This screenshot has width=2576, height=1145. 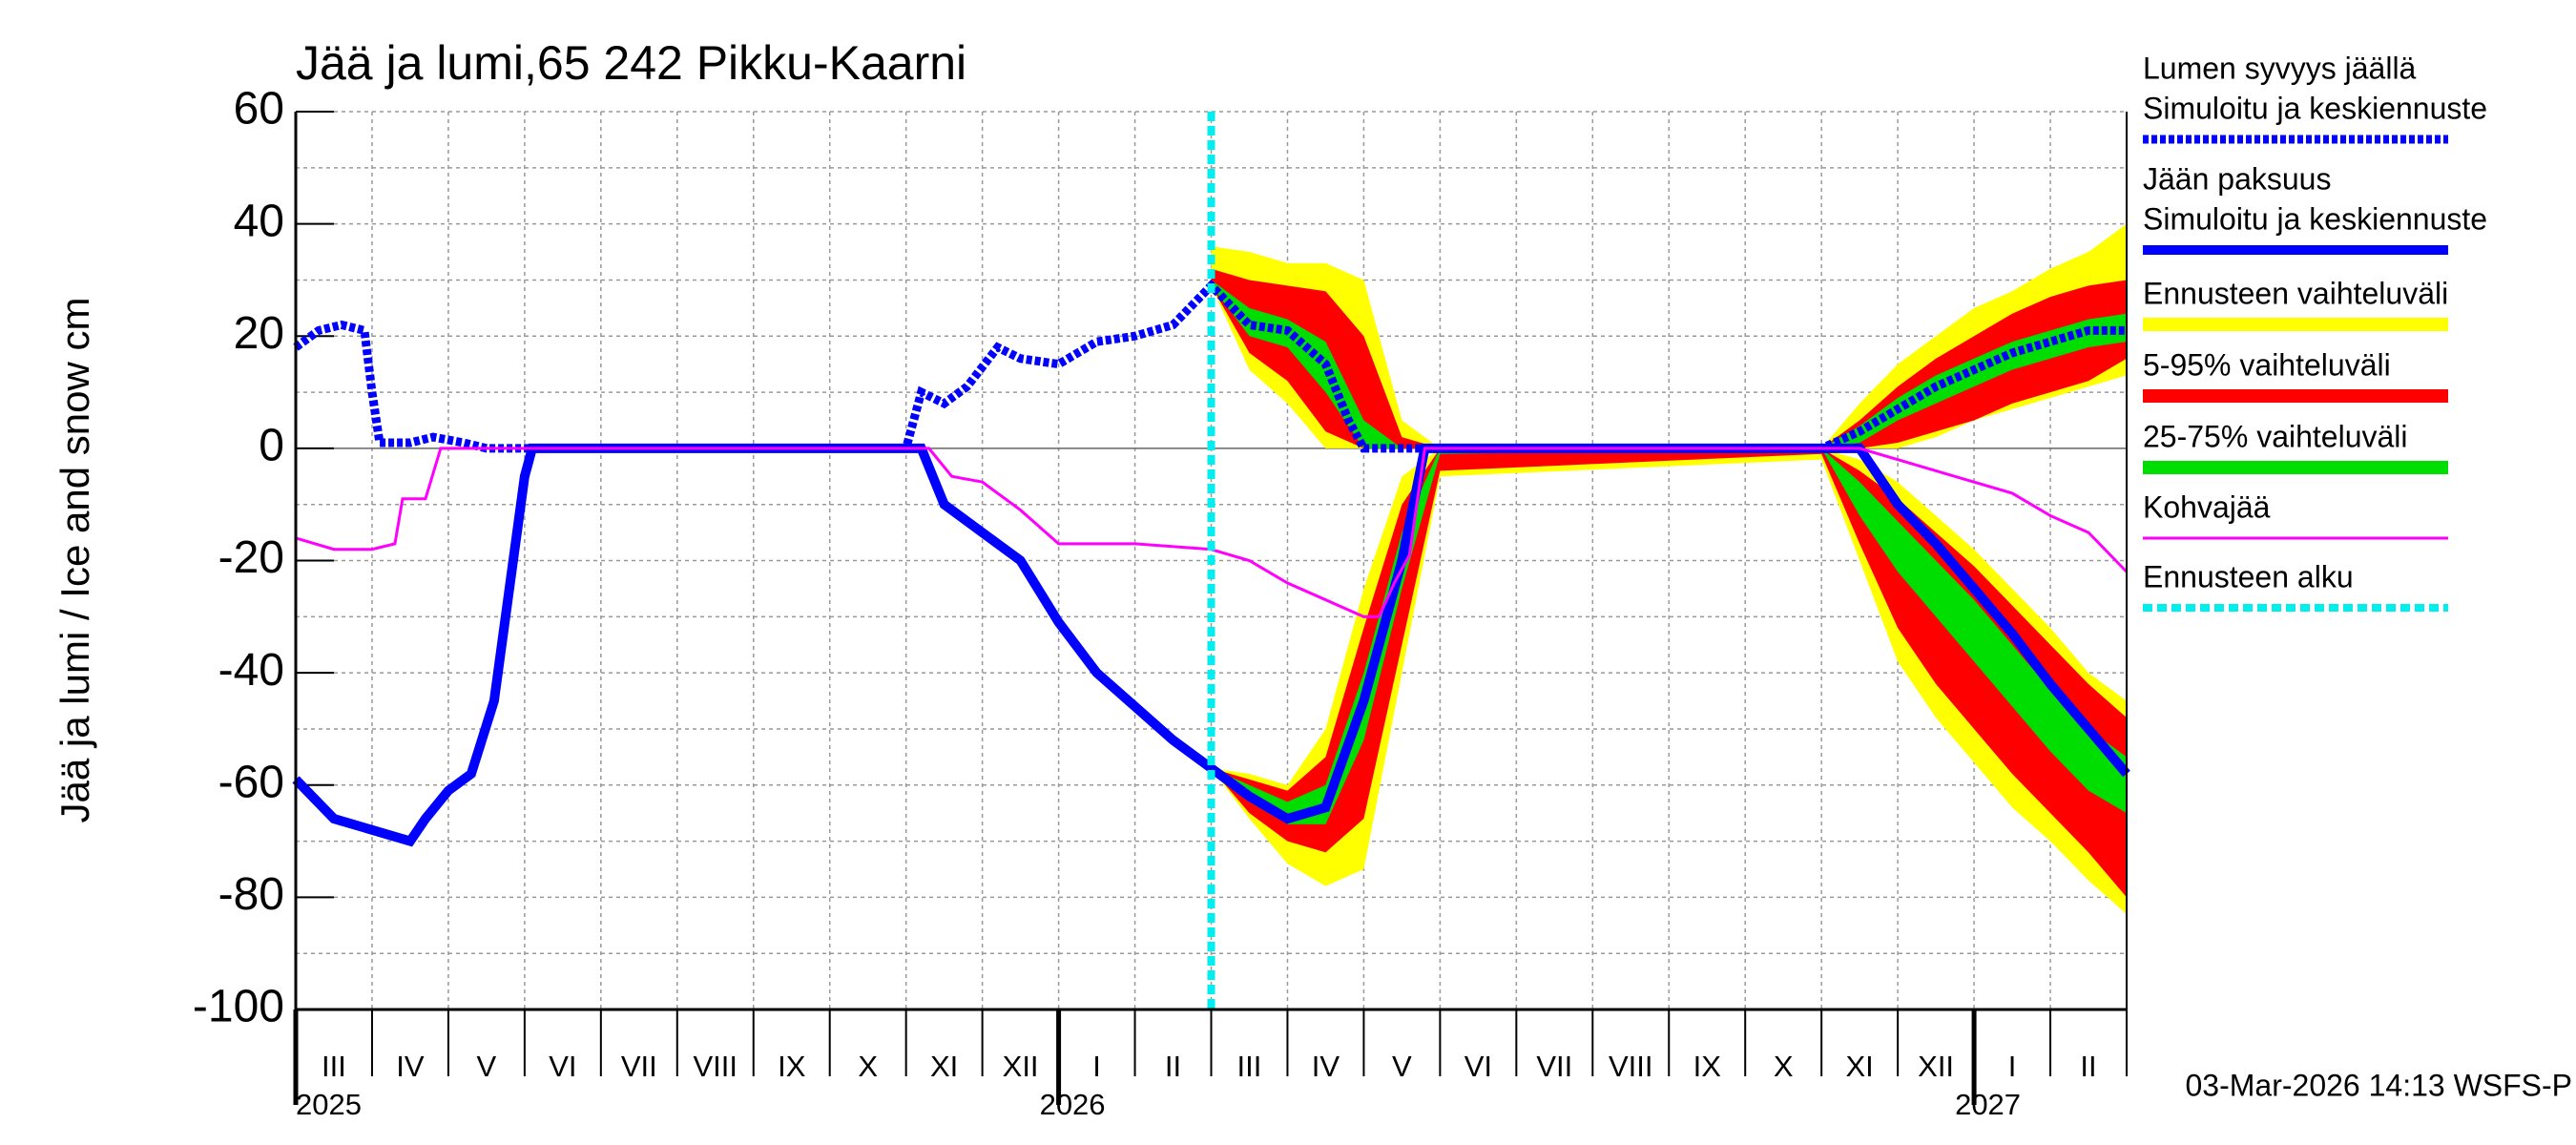 What do you see at coordinates (251, 670) in the screenshot?
I see `y-tick-label: -40` at bounding box center [251, 670].